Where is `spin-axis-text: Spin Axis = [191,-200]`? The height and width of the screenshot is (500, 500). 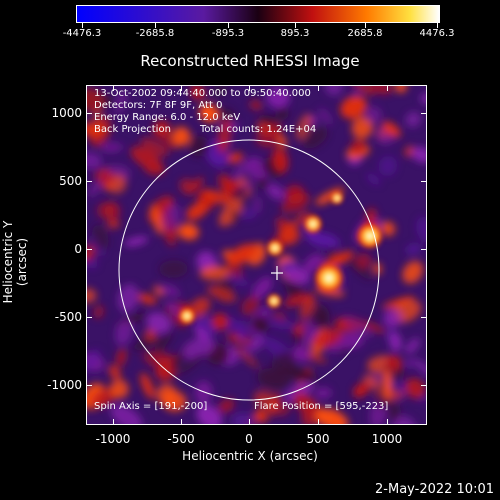 spin-axis-text: Spin Axis = [191,-200] is located at coordinates (151, 406).